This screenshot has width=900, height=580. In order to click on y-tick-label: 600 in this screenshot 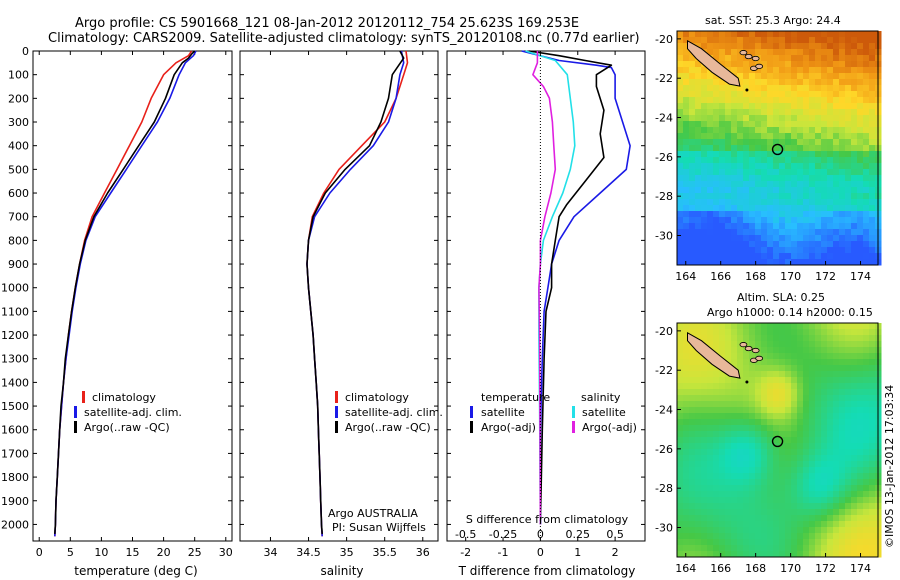, I will do `click(18, 193)`.